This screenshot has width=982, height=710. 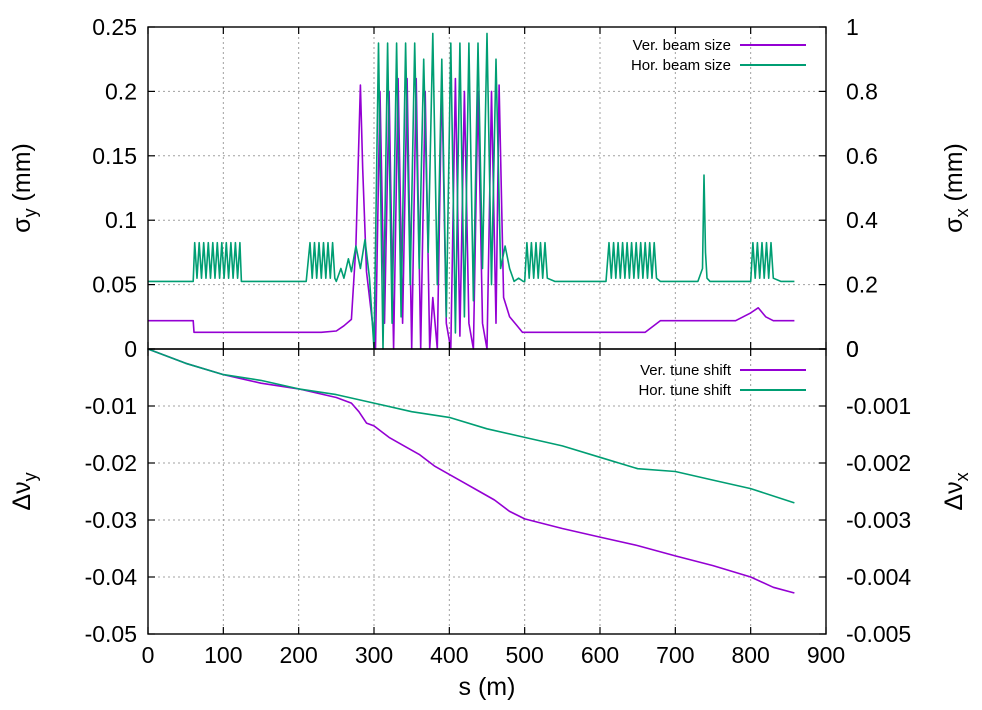 What do you see at coordinates (852, 349) in the screenshot?
I see `y-right-tick-label: 0` at bounding box center [852, 349].